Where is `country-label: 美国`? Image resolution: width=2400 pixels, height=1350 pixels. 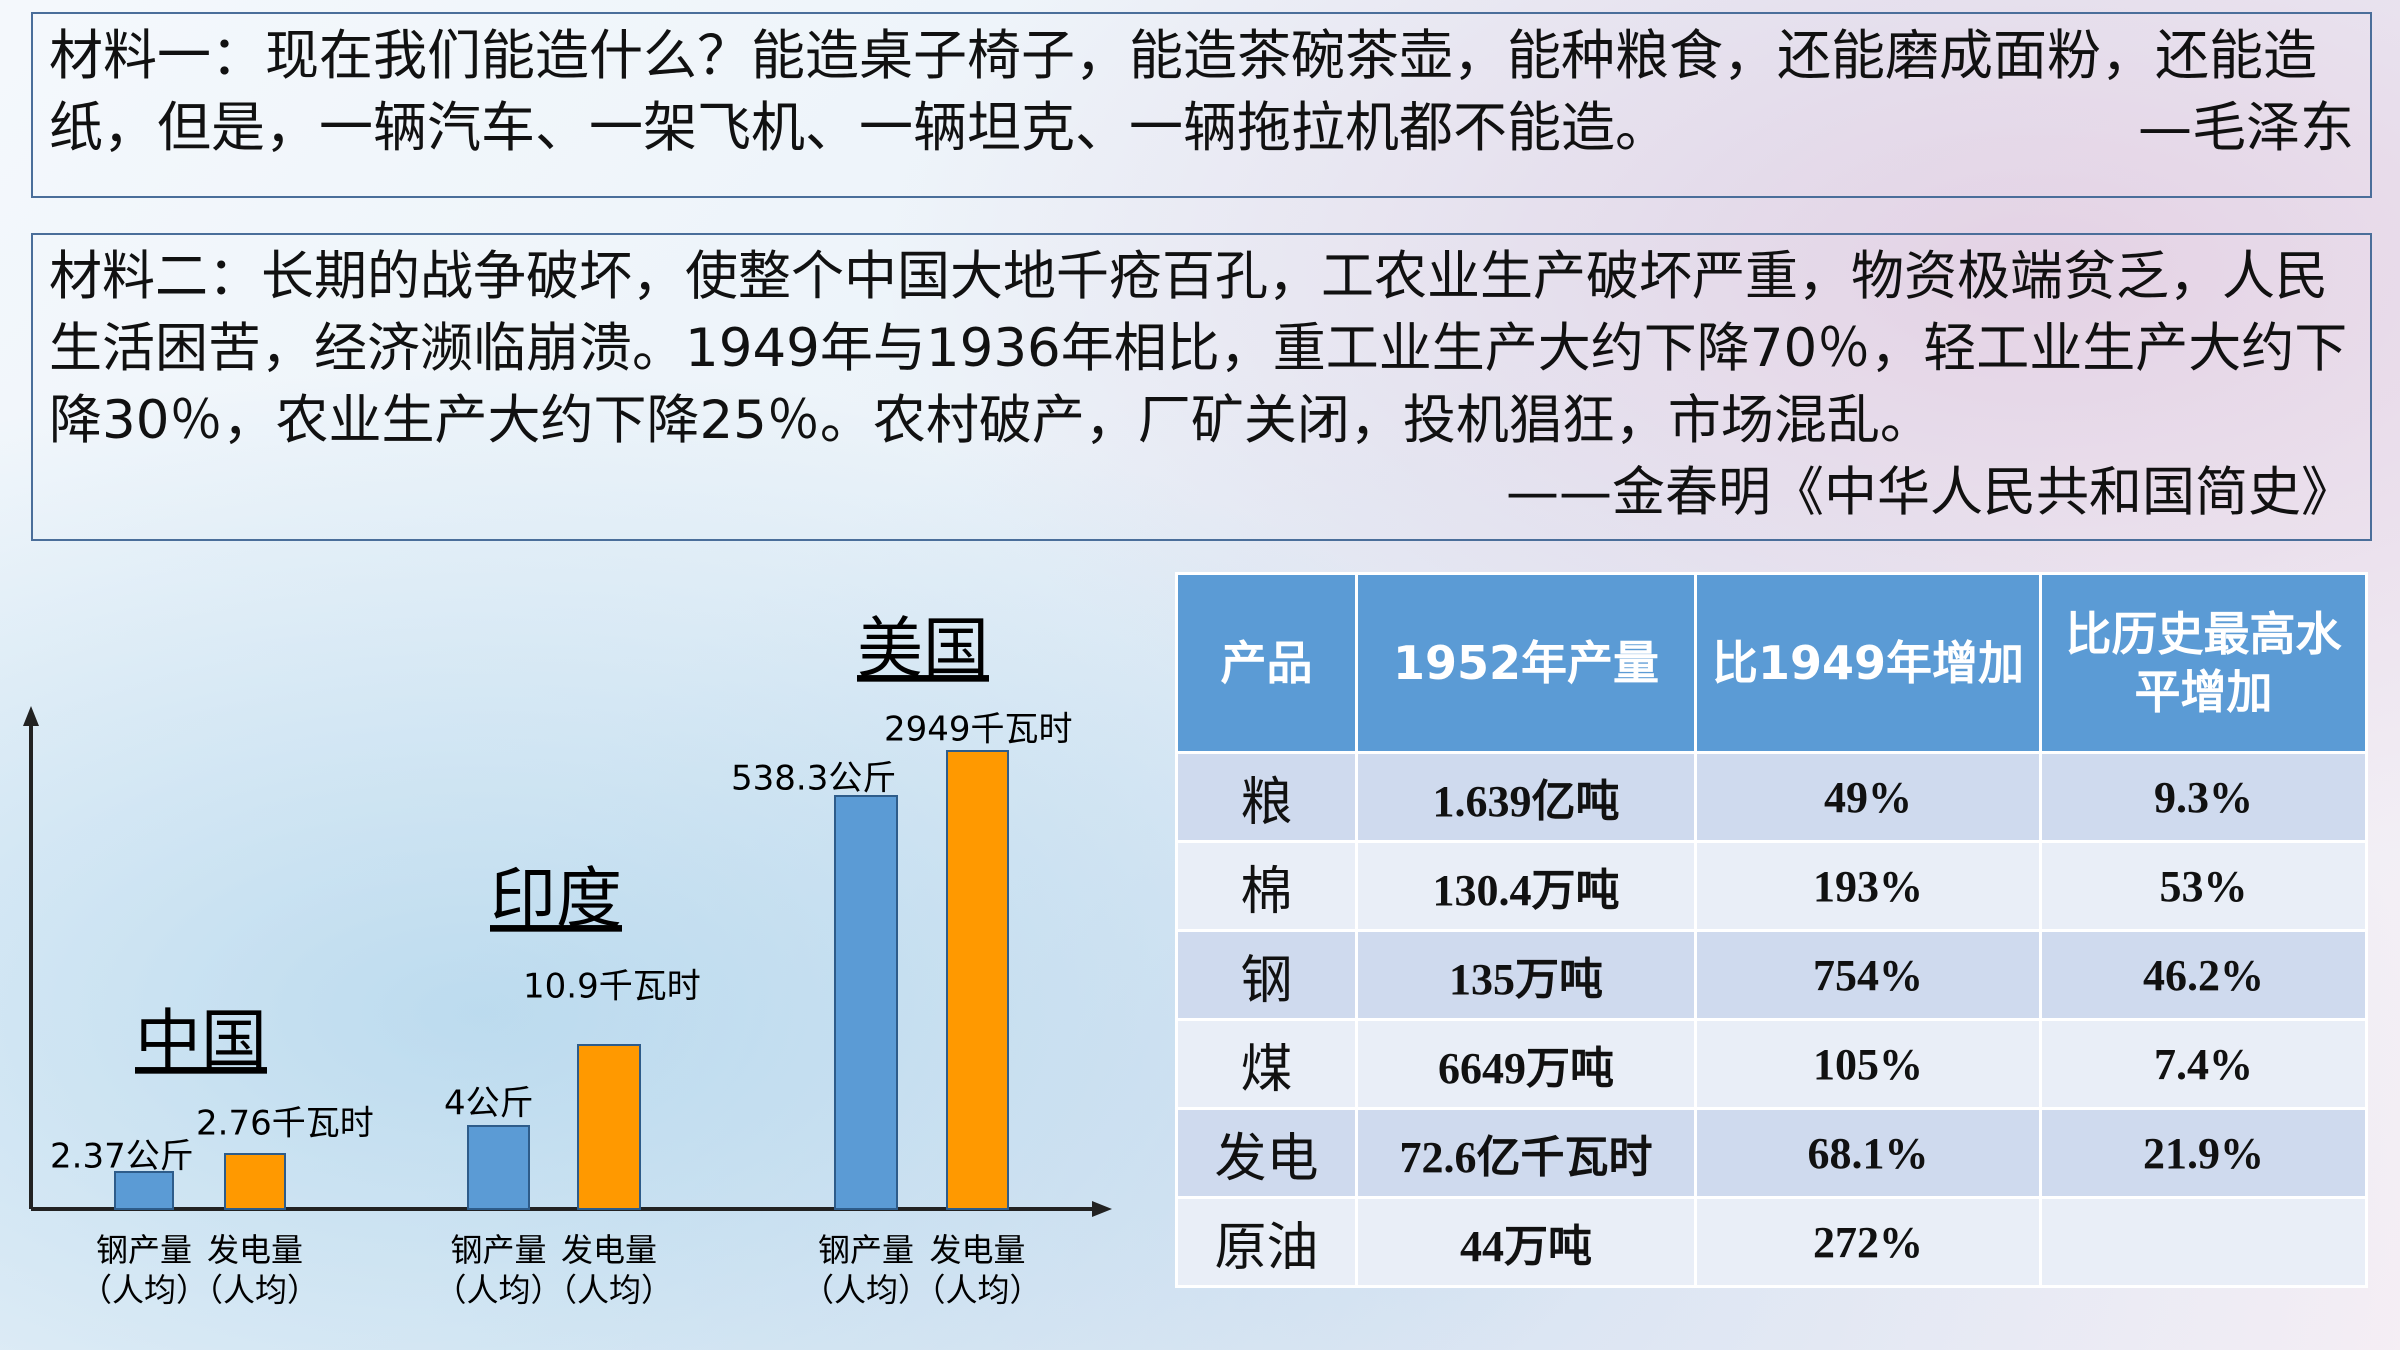 country-label: 美国 is located at coordinates (923, 648).